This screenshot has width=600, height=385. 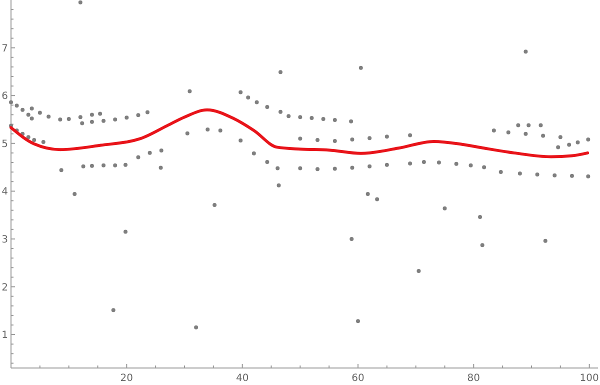 What do you see at coordinates (5, 336) in the screenshot?
I see `y-tick-label: 1` at bounding box center [5, 336].